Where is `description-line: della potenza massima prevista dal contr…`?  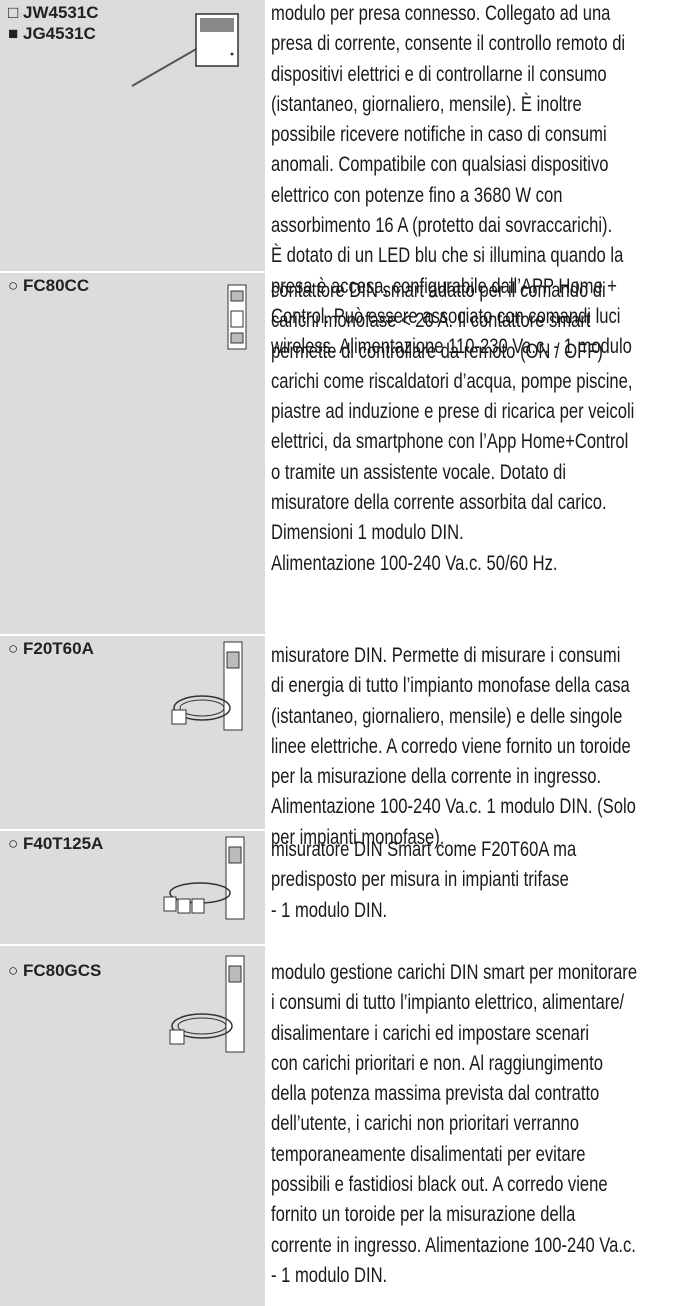 description-line: della potenza massima prevista dal contr… is located at coordinates (435, 1094).